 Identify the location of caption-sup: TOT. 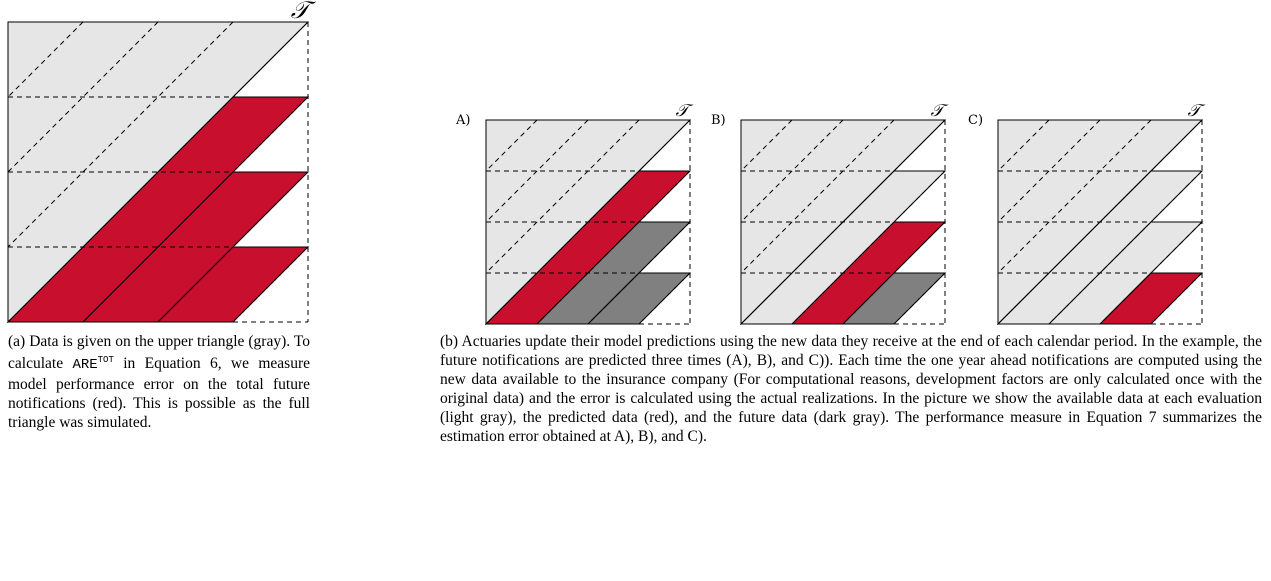
(105, 360).